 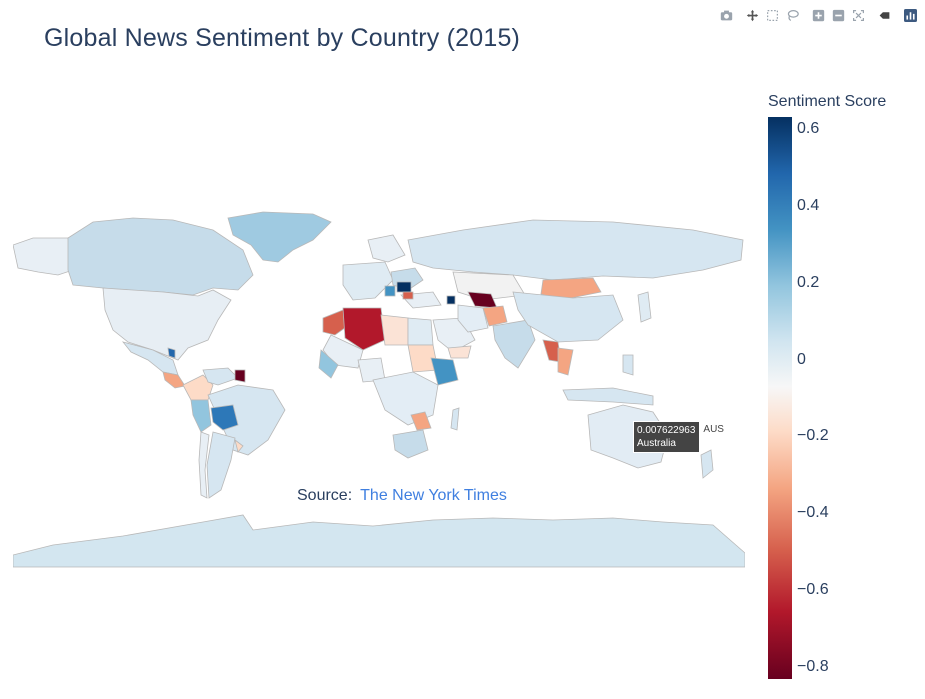 I want to click on country-china, so click(x=568, y=317).